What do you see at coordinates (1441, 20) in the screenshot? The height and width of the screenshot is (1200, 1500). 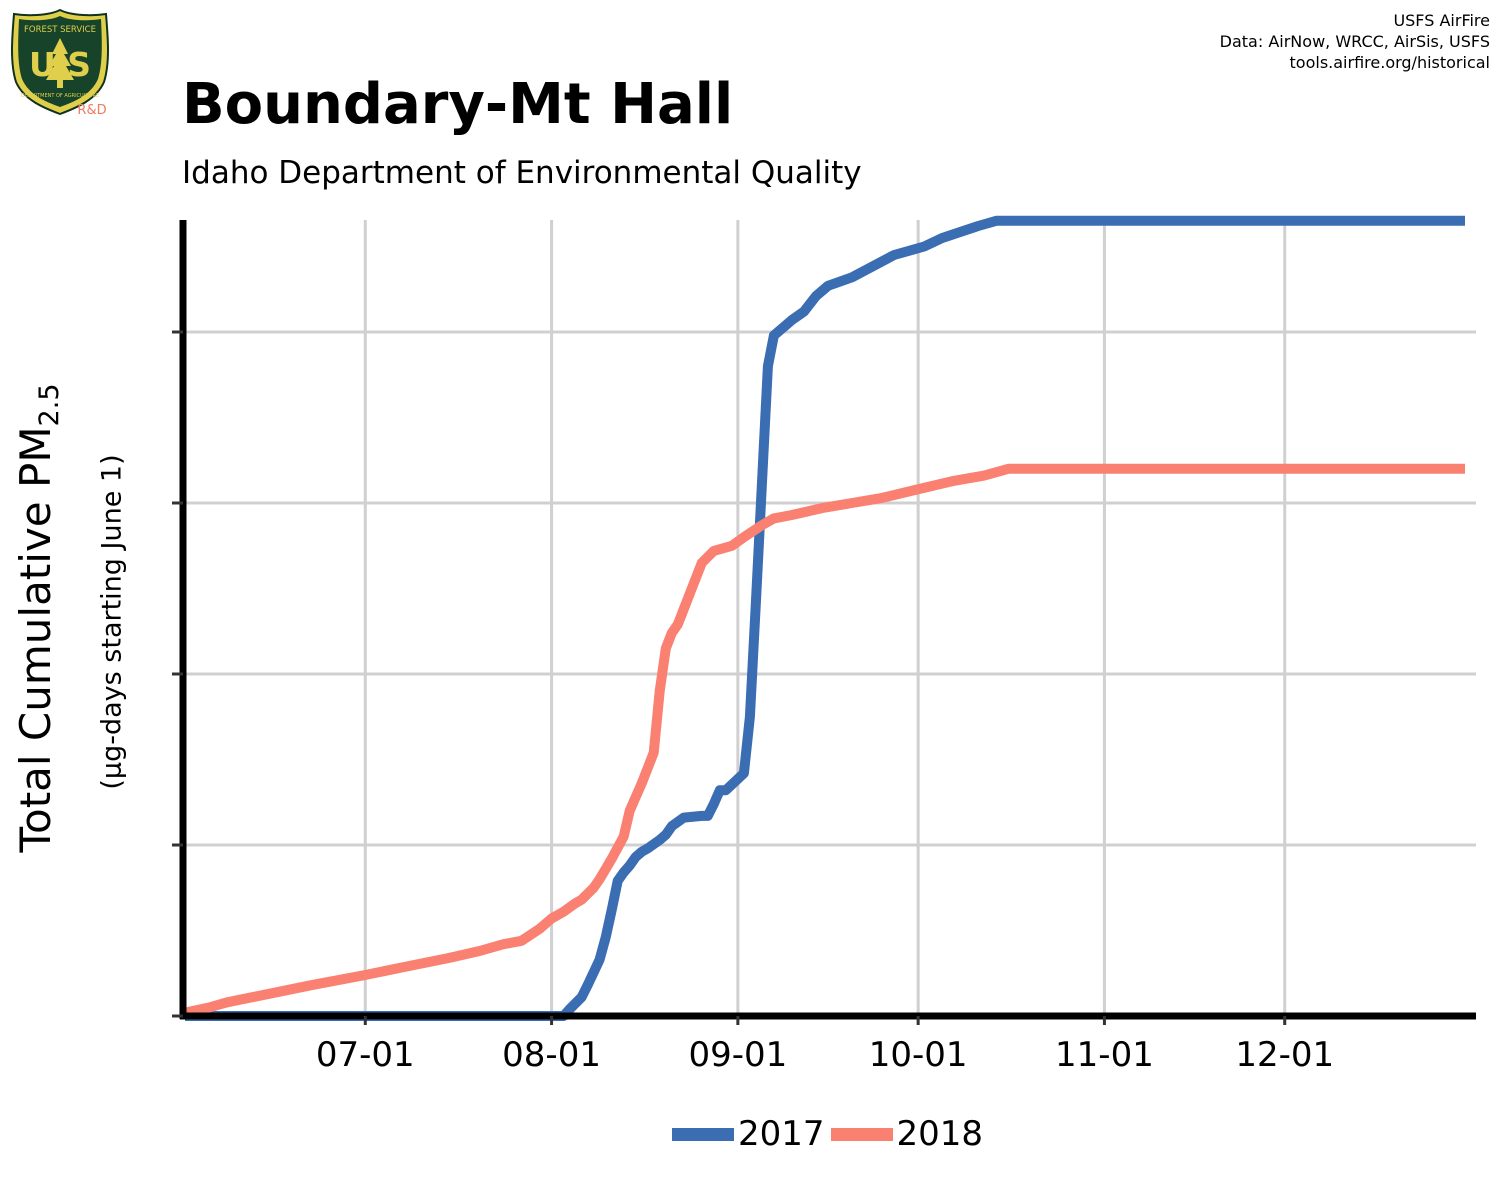 I see `credit-line-airfire: USFS AirFire` at bounding box center [1441, 20].